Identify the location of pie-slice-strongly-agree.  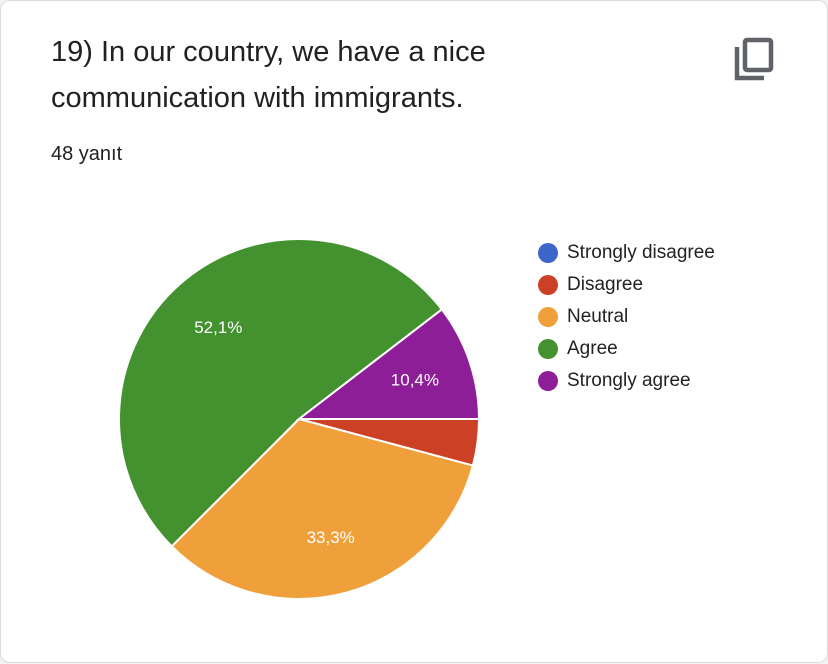
(388, 364).